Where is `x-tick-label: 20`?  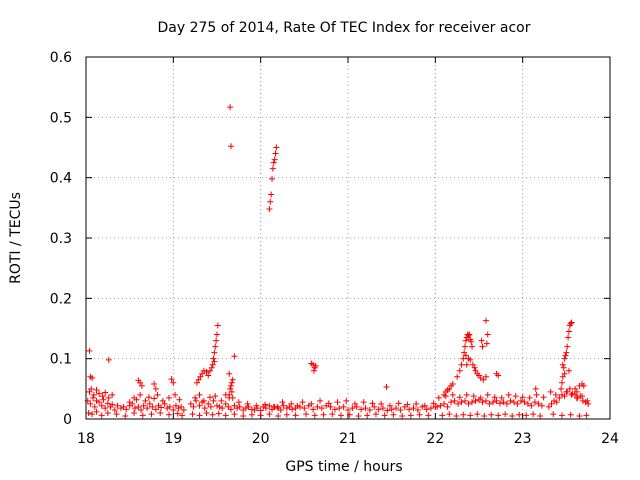 x-tick-label: 20 is located at coordinates (261, 439).